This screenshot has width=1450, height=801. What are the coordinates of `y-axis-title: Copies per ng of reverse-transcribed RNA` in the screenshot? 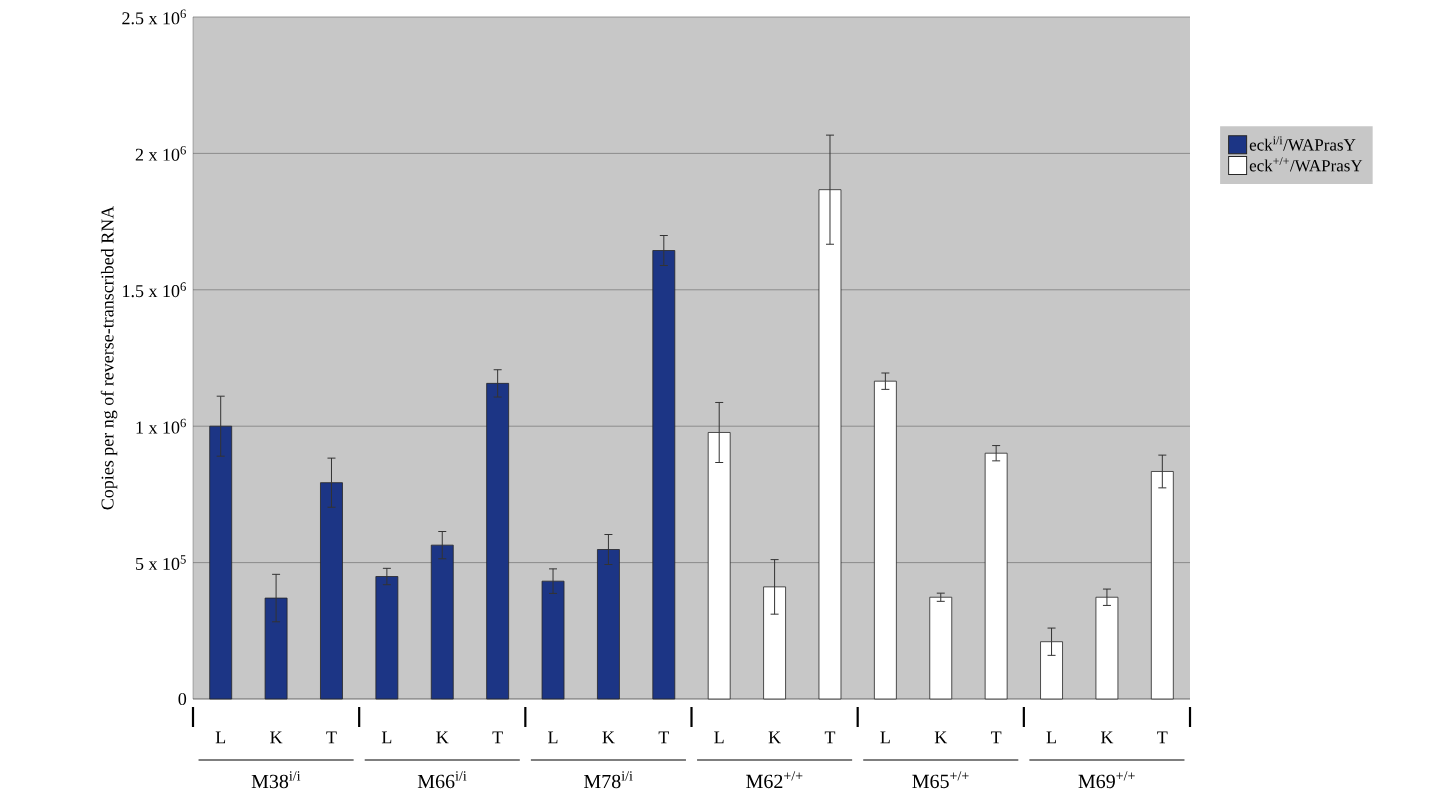 It's located at (109, 357).